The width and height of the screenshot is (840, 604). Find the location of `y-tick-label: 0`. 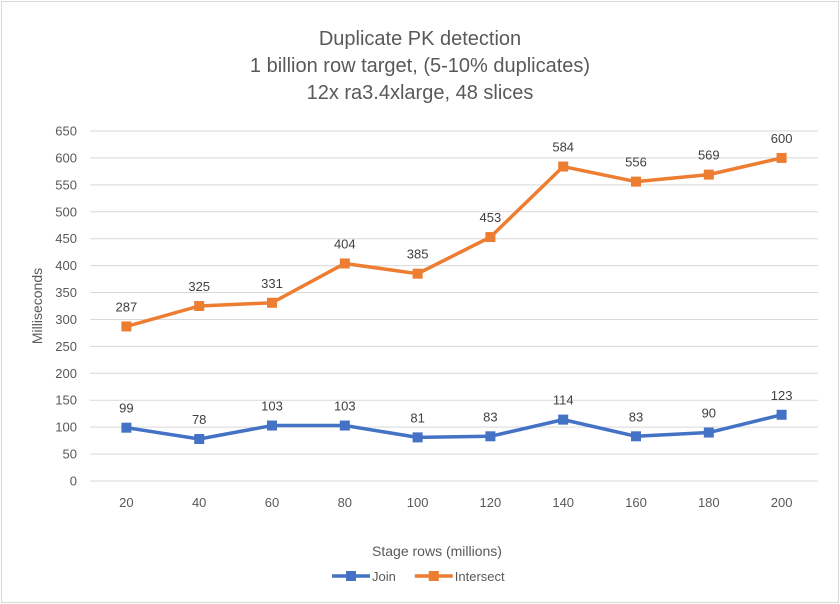

y-tick-label: 0 is located at coordinates (73, 481).